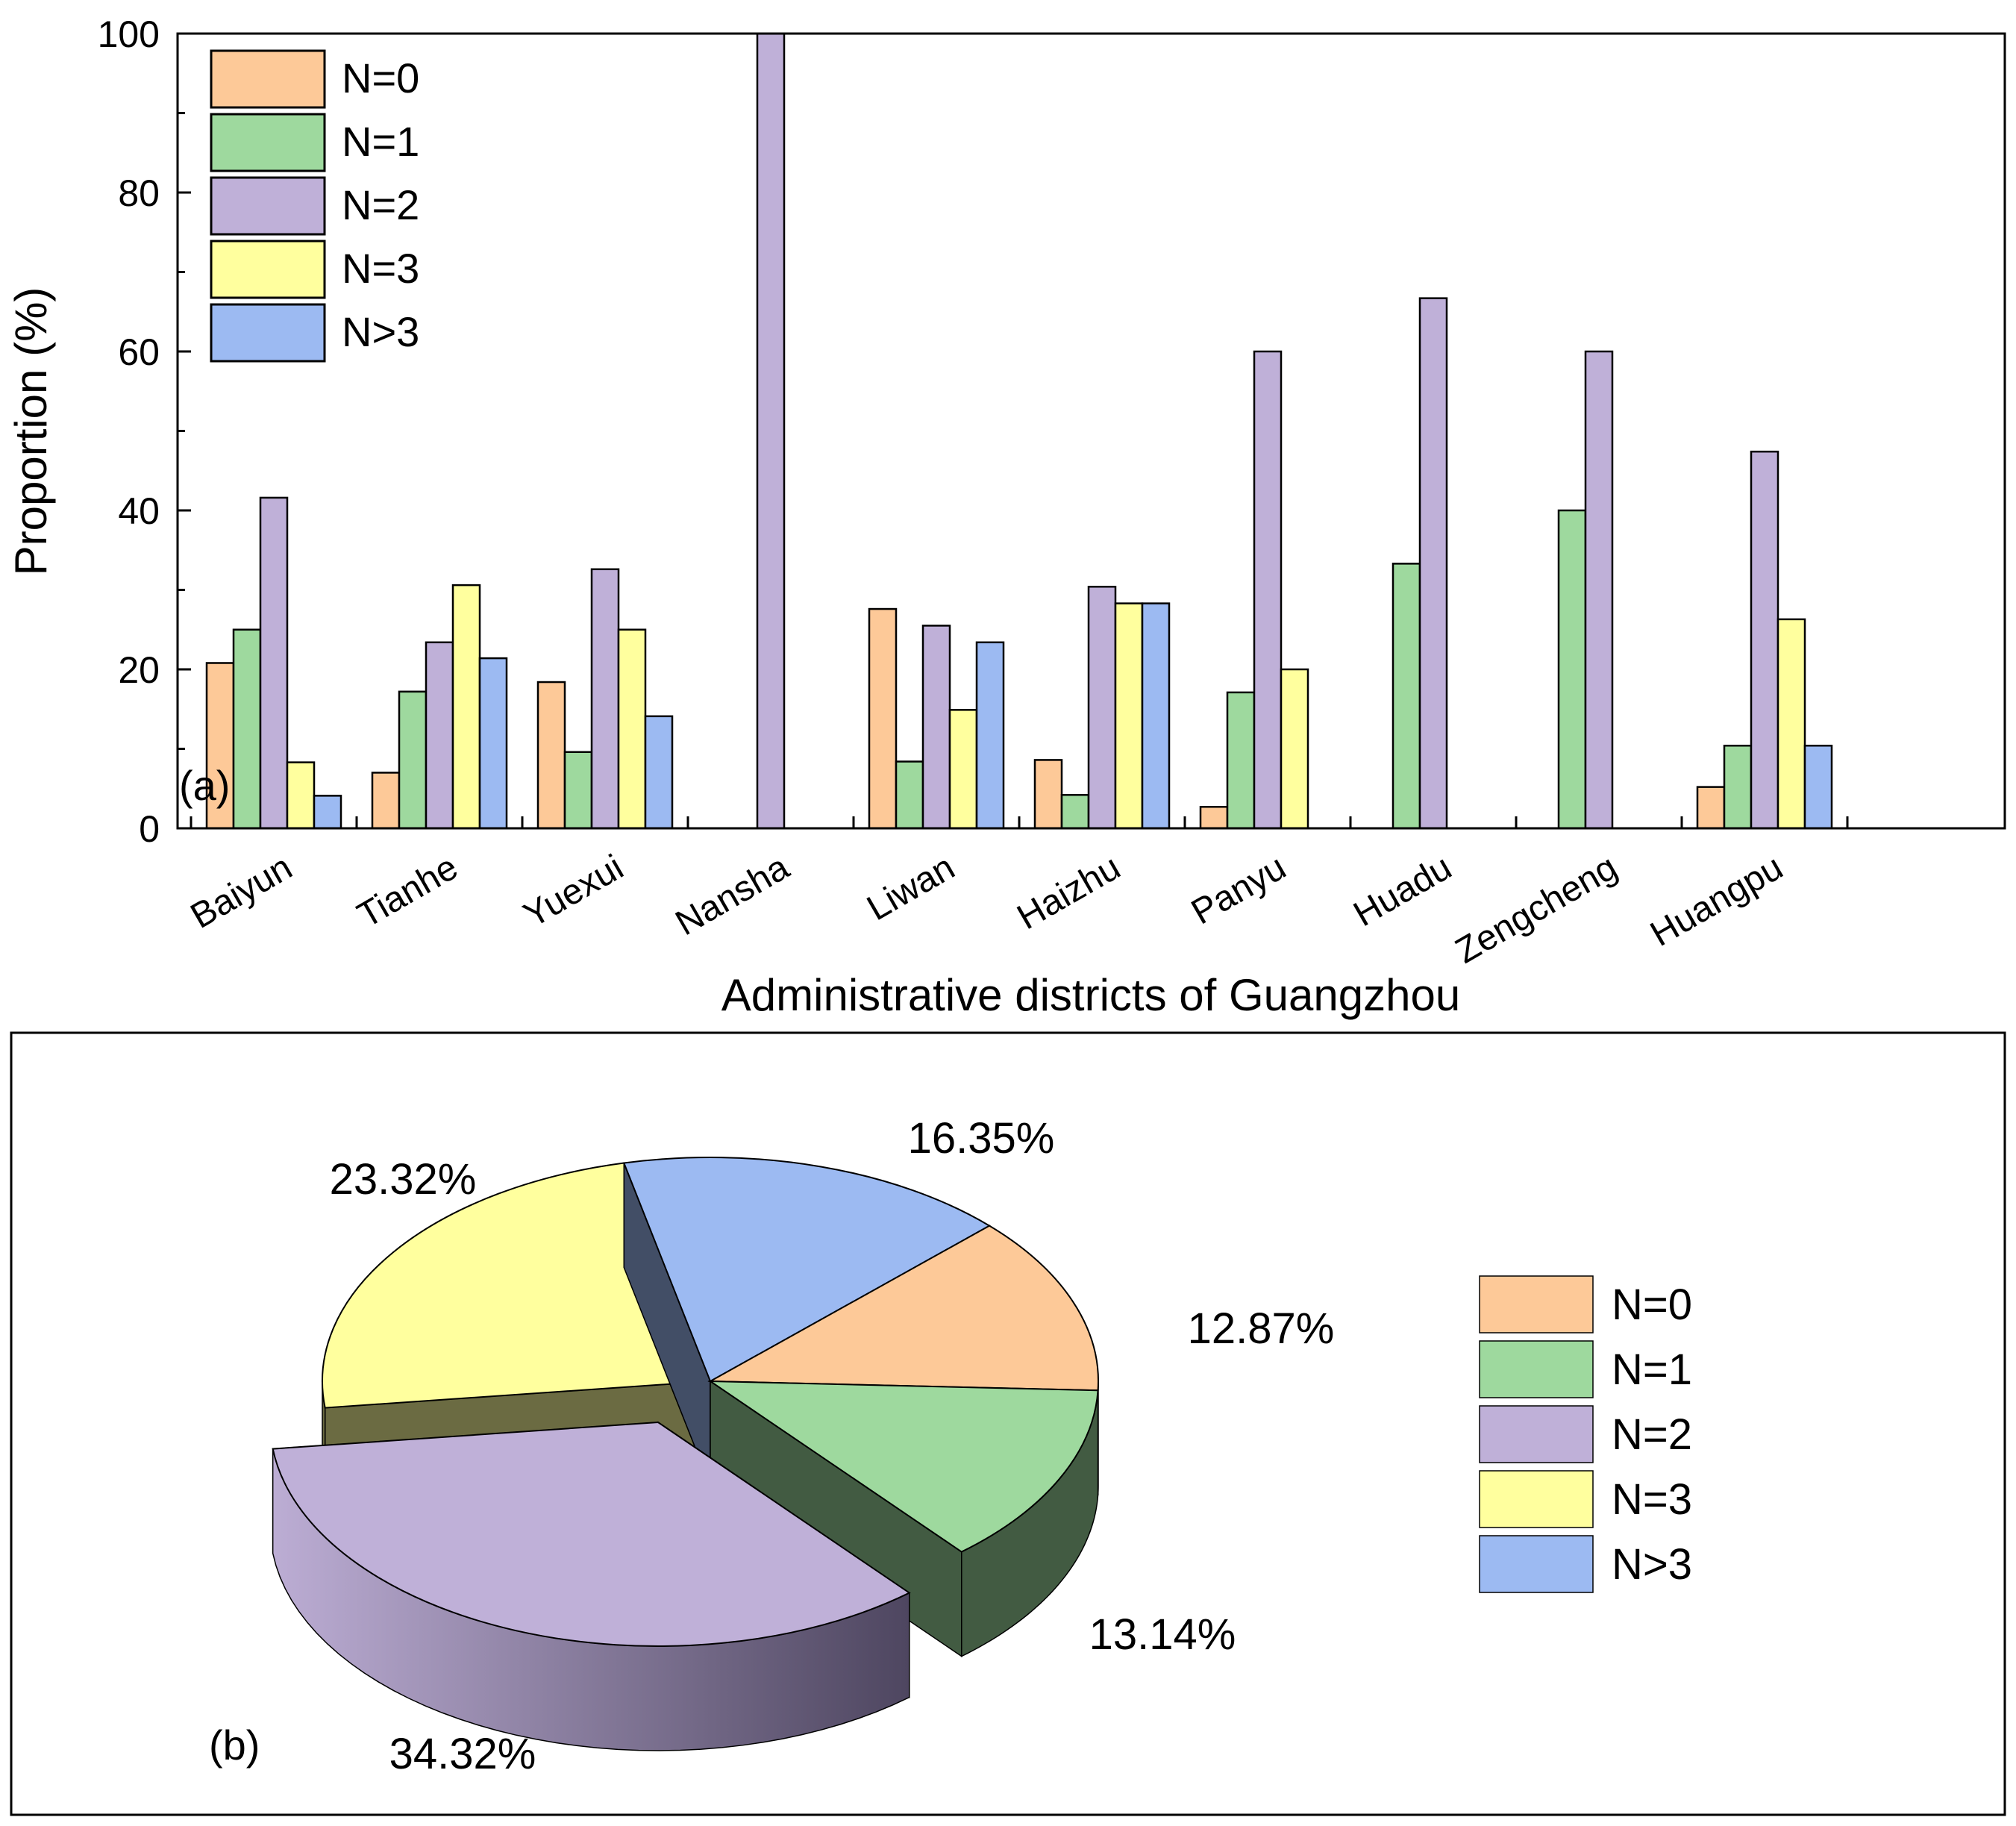 This screenshot has height=1826, width=2016. I want to click on pie-legend-swatch-n1, so click(1536, 1369).